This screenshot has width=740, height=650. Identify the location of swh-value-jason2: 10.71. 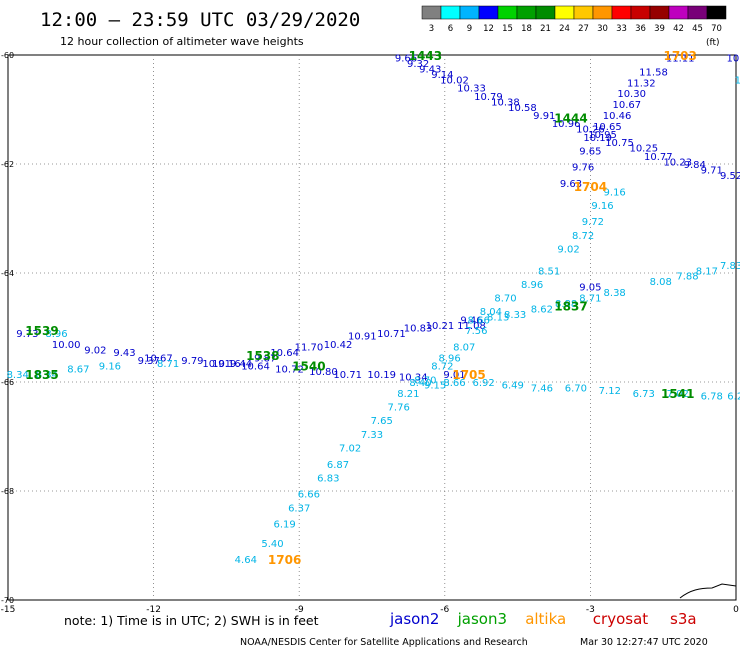
(391, 334).